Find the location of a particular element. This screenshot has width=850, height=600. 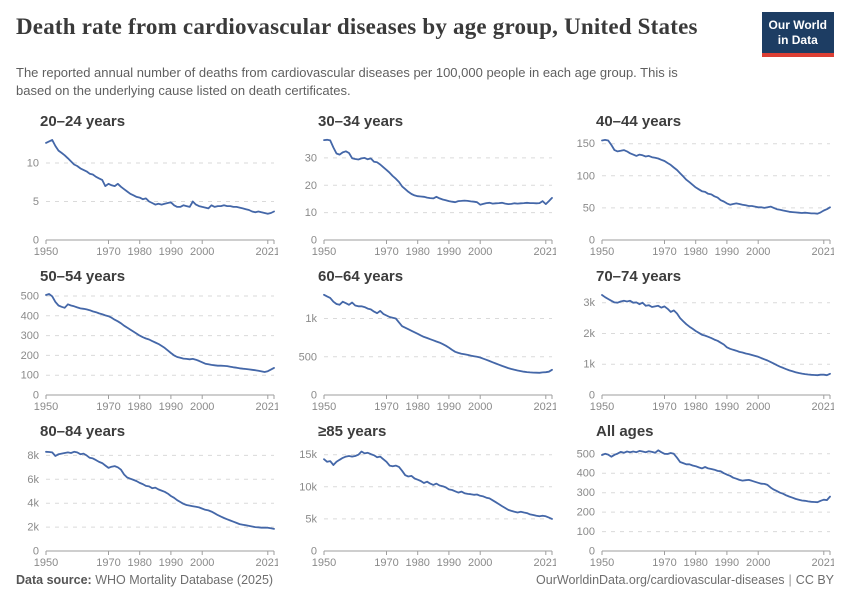

svg-text: 2k is located at coordinates (589, 334).